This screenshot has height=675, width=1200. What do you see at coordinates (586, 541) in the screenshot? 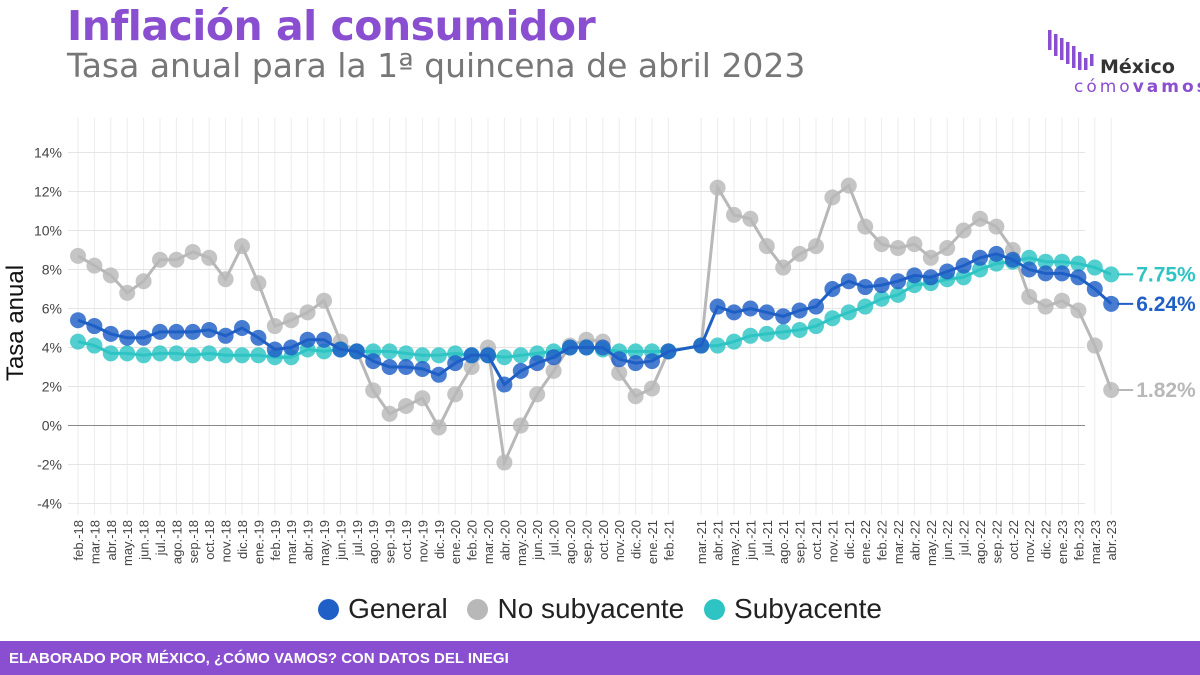
I see `x-tick-label: sep.-20` at bounding box center [586, 541].